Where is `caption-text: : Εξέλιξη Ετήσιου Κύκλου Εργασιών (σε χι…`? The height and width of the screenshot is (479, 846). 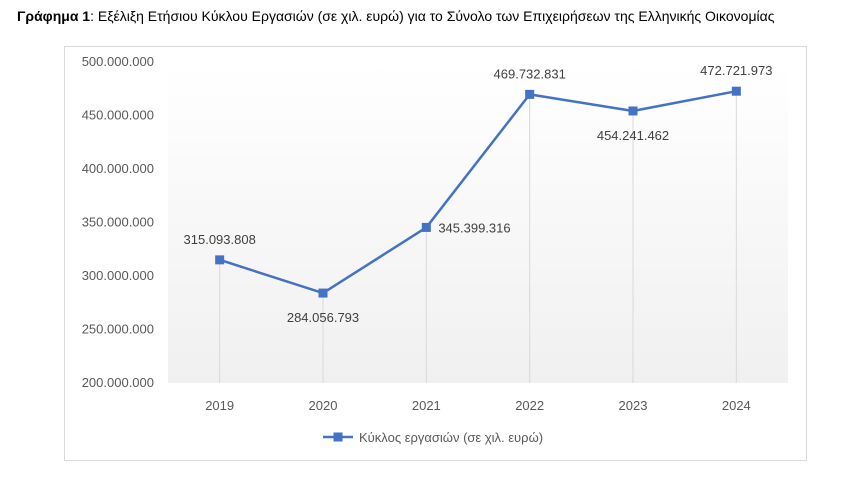 caption-text: : Εξέλιξη Ετήσιου Κύκλου Εργασιών (σε χι… is located at coordinates (432, 16).